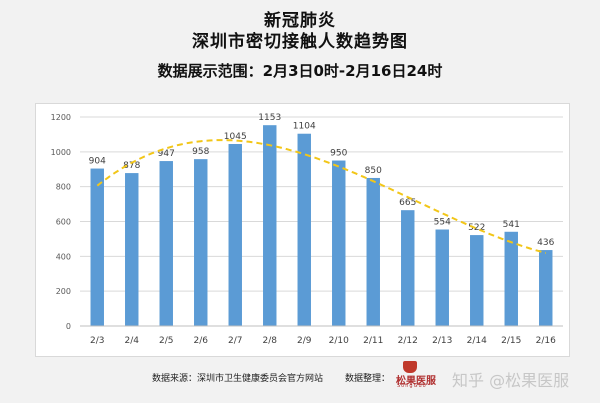 The height and width of the screenshot is (403, 600). Describe the element at coordinates (166, 154) in the screenshot. I see `bar-value-label: 947` at that location.